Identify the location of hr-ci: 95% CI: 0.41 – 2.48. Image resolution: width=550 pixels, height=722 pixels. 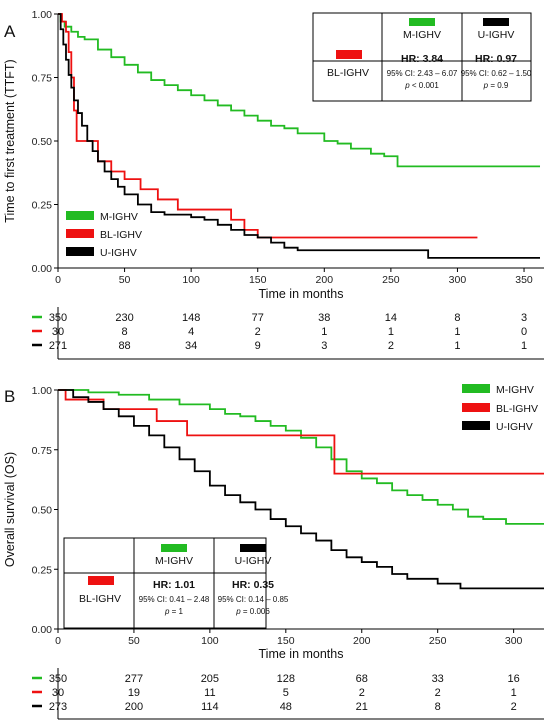
(174, 599).